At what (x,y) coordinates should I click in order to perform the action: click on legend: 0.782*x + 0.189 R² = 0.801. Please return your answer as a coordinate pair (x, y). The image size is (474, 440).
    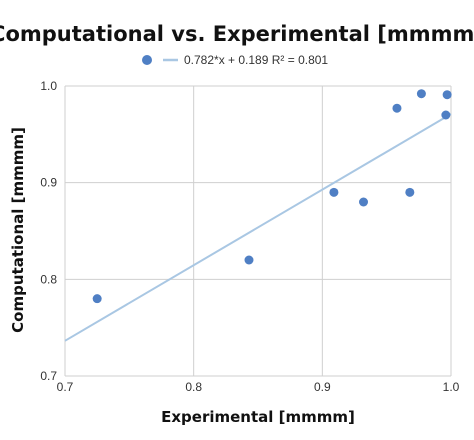
    Looking at the image, I should click on (235, 60).